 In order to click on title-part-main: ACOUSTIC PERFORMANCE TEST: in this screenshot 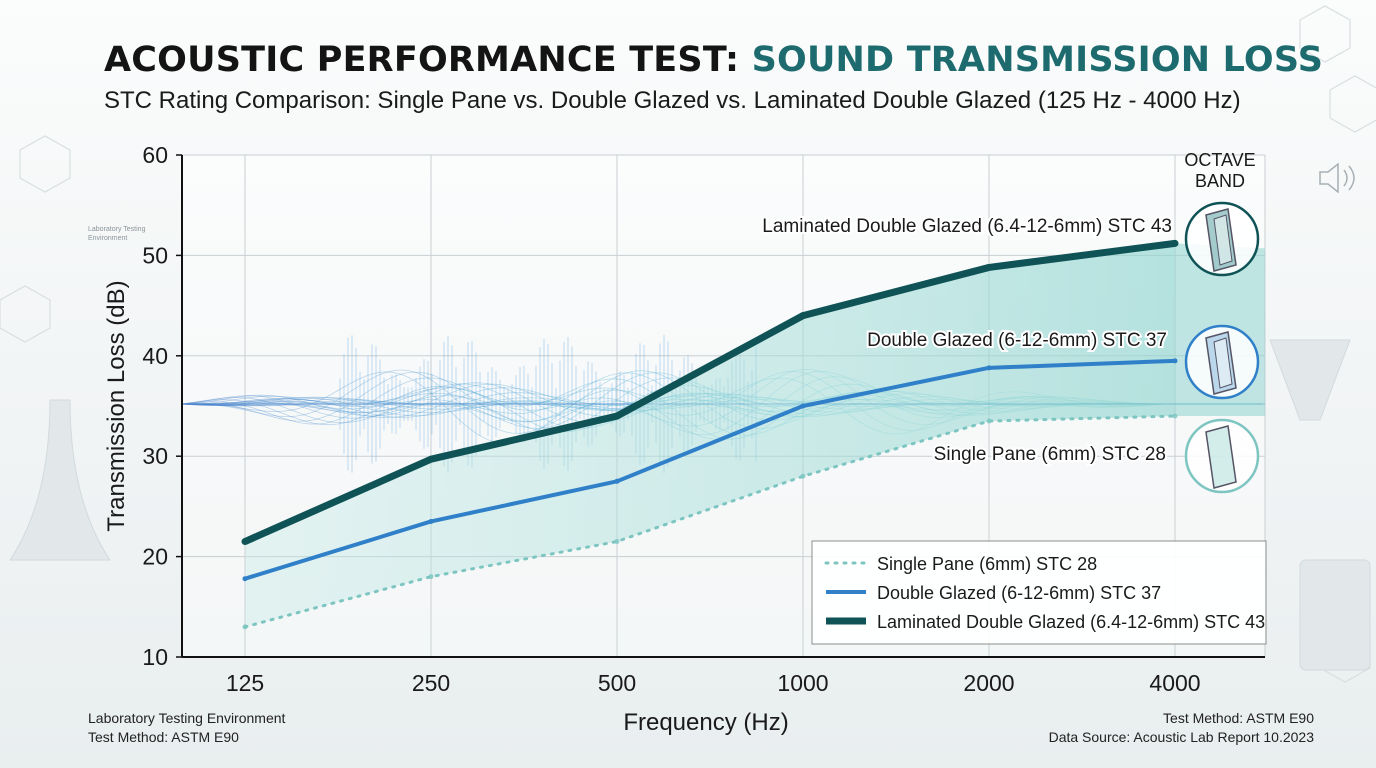, I will do `click(428, 60)`.